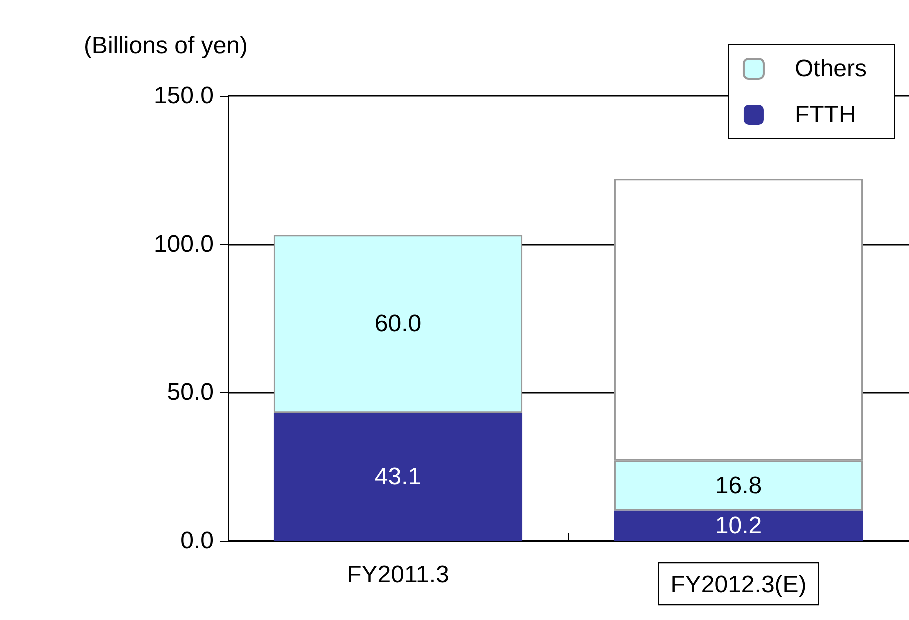 Image resolution: width=909 pixels, height=620 pixels. Describe the element at coordinates (398, 575) in the screenshot. I see `x-tick-label: FY2011.3` at that location.